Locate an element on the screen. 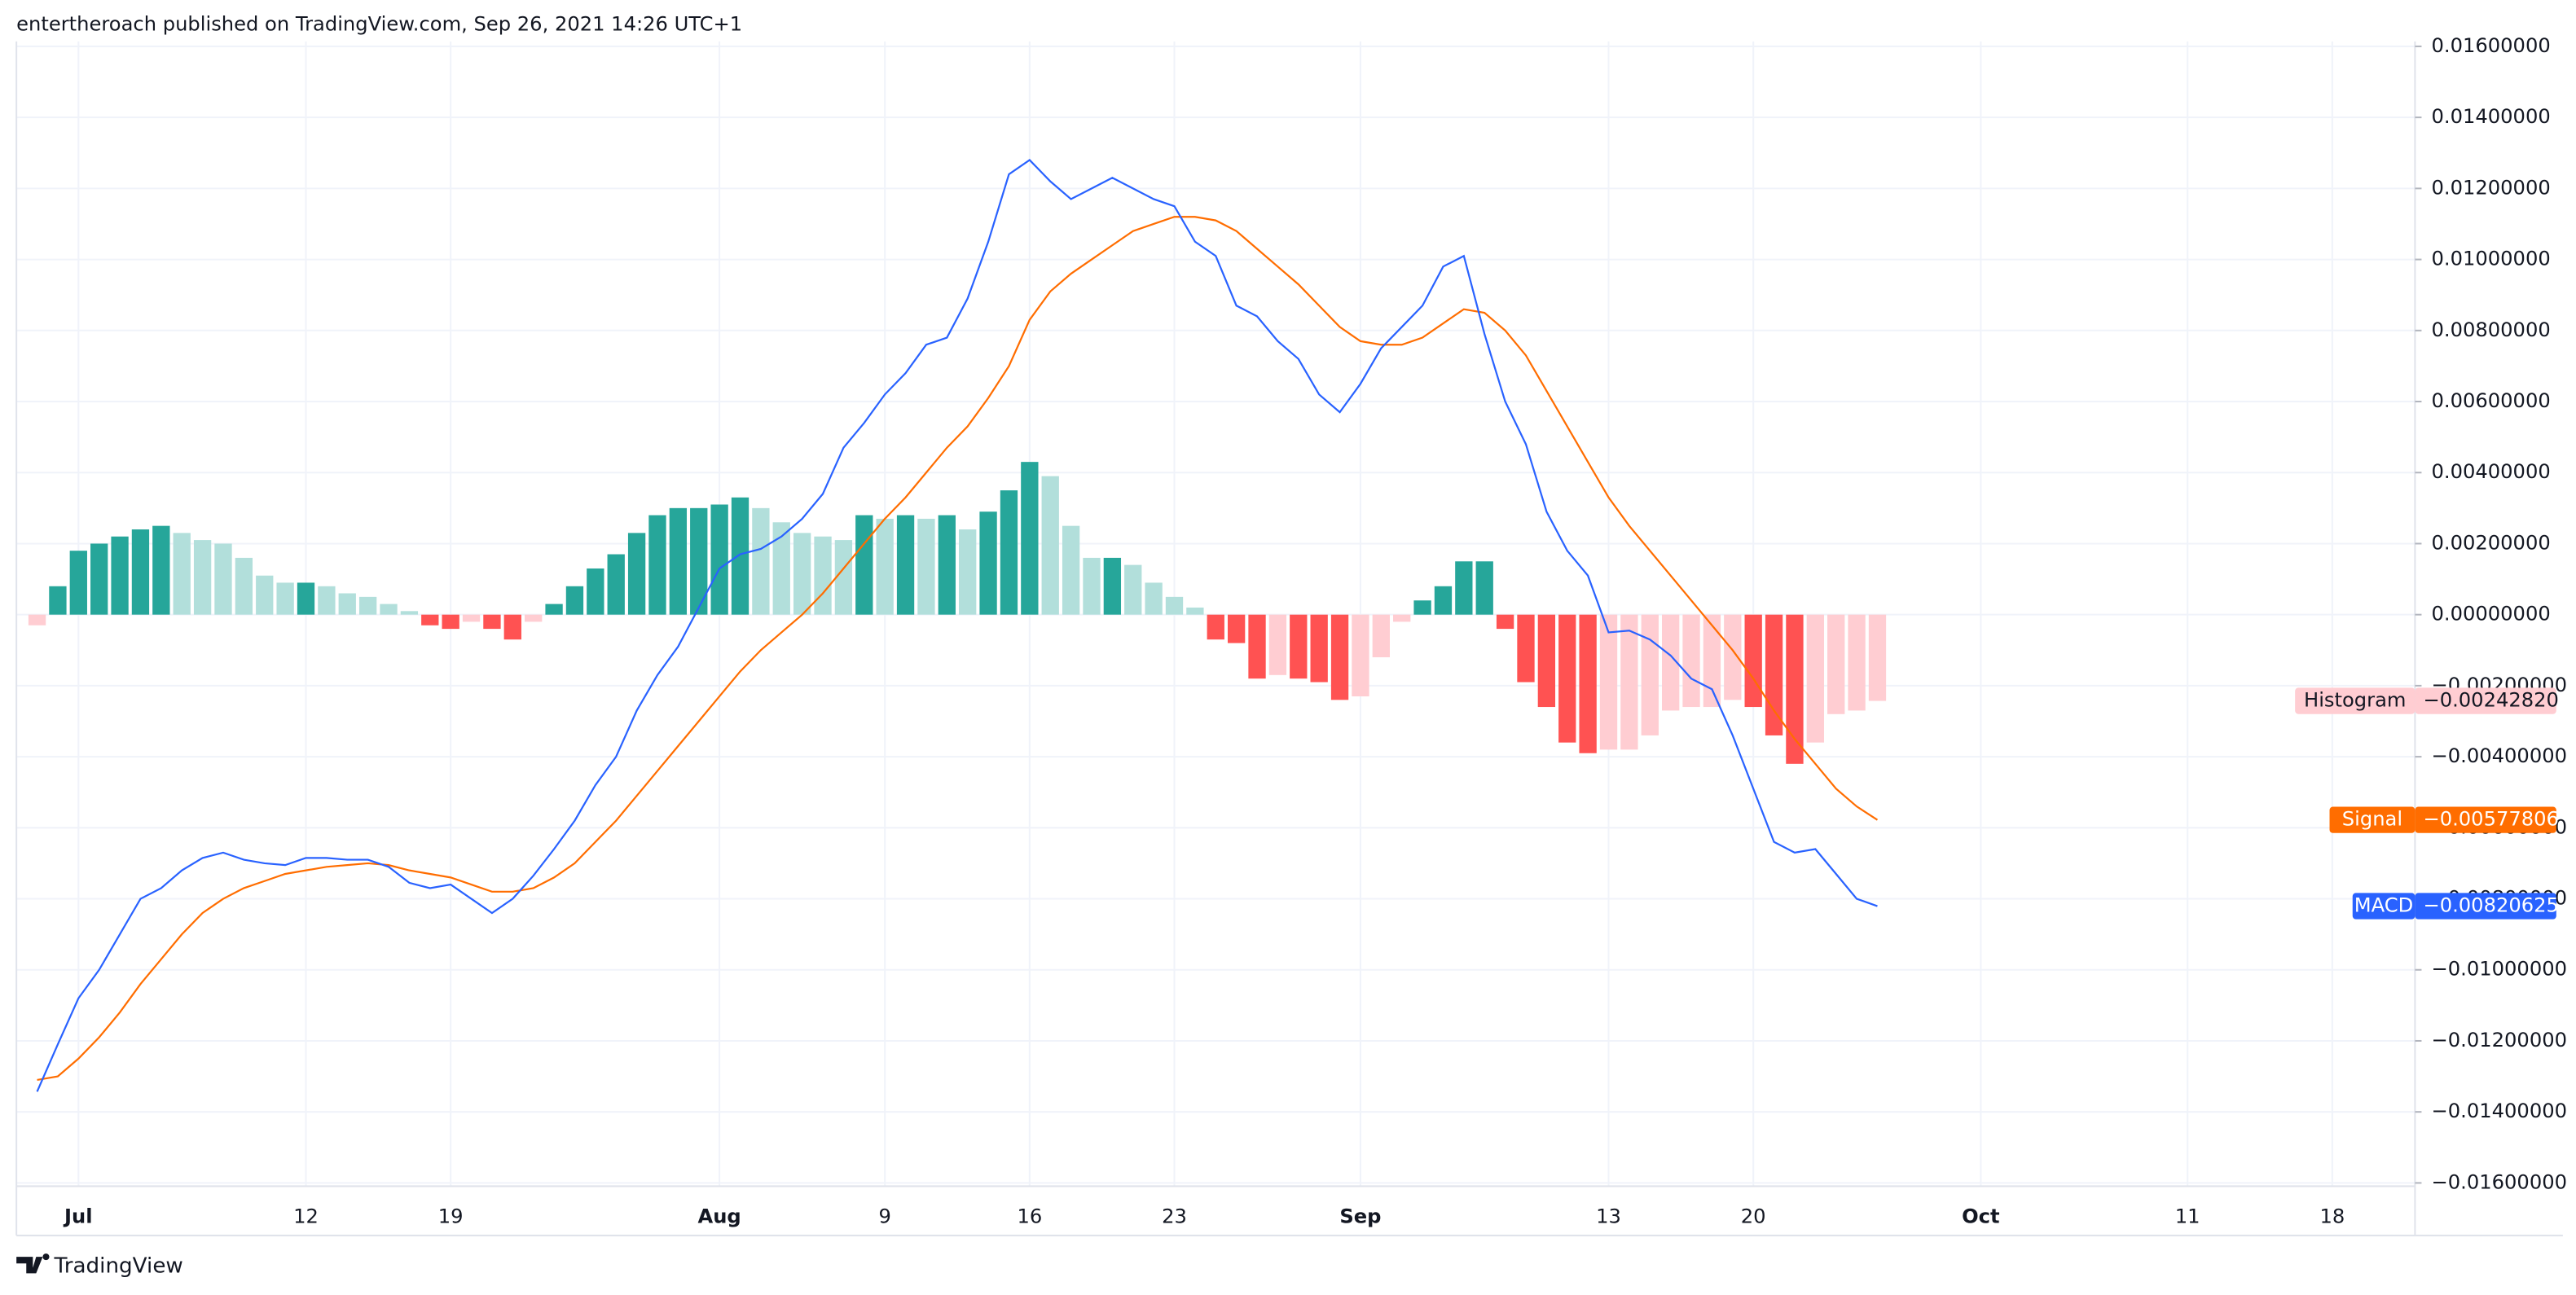  tag-name: MACD is located at coordinates (2384, 905).